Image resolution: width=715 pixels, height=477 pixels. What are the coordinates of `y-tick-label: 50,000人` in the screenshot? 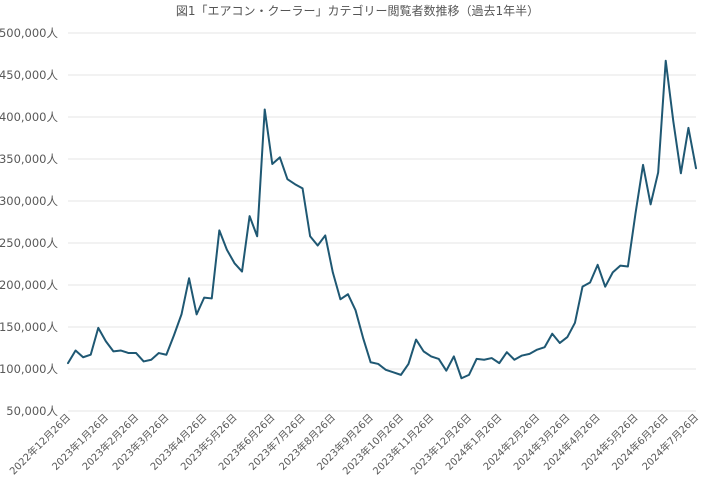 It's located at (32, 411).